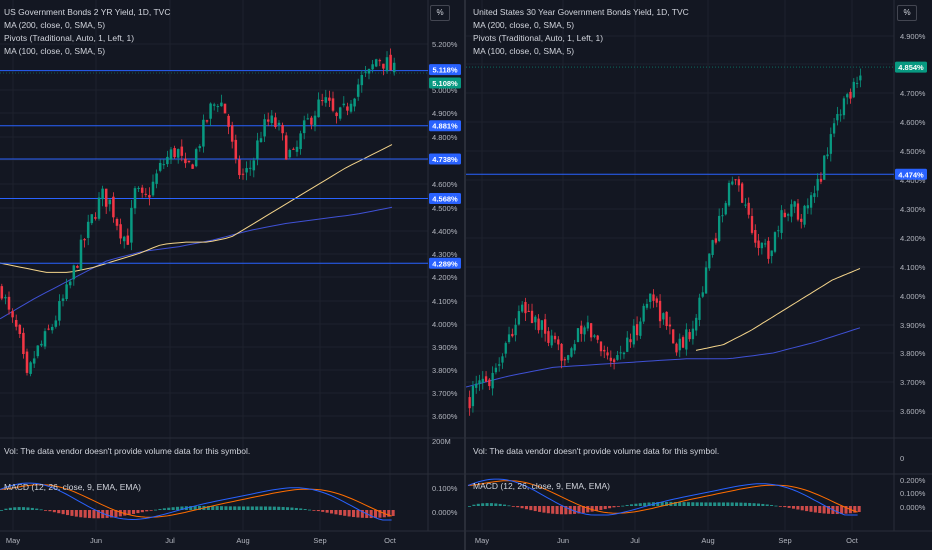  I want to click on price-tick-label: 4.000%, so click(913, 296).